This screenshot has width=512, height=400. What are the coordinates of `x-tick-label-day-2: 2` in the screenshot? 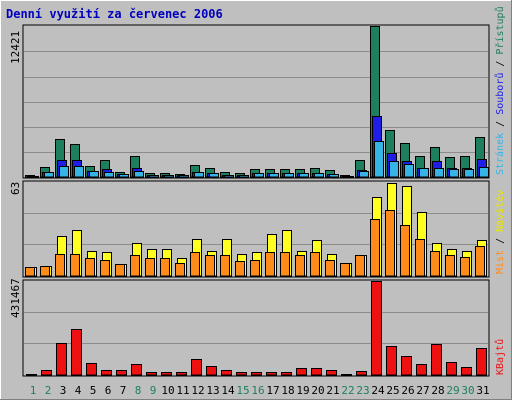 It's located at (48, 390).